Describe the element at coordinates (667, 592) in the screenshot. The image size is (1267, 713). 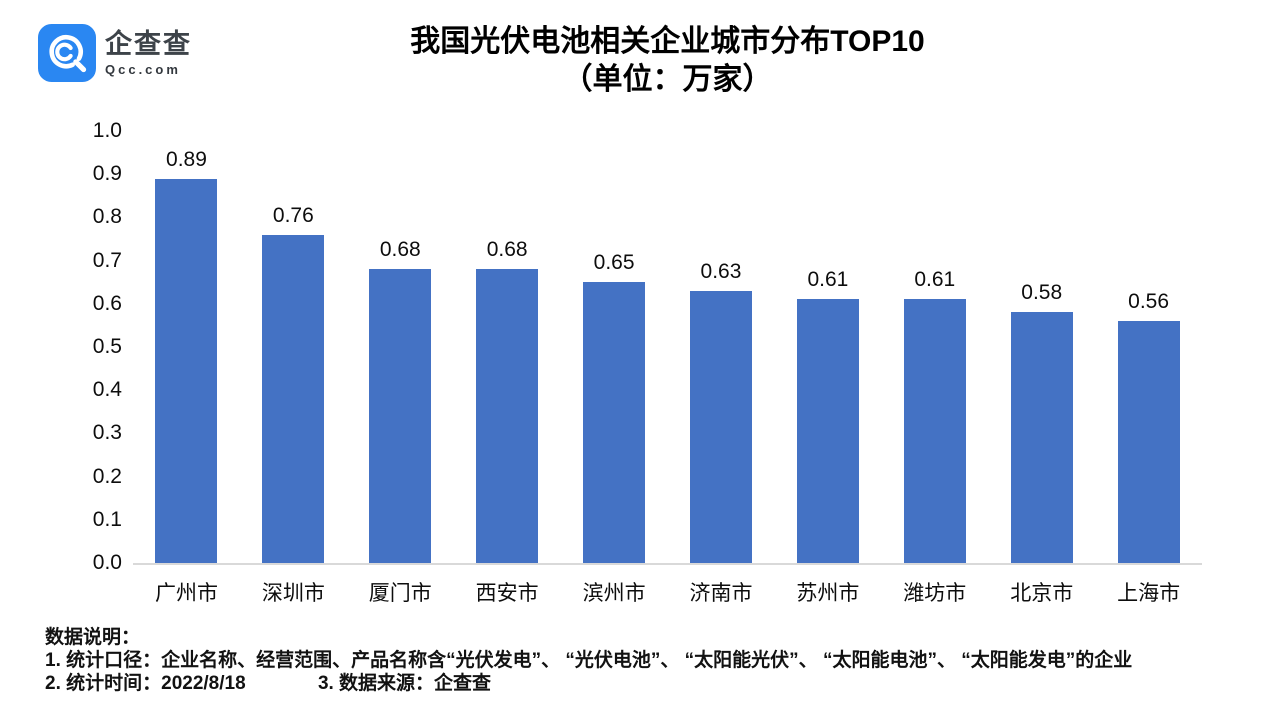
I see `x-axis-category-labels: 广州市 深圳市 厦门市 西安市 滨州市 济南市 苏州市 潍坊市 北京市 上海市` at that location.